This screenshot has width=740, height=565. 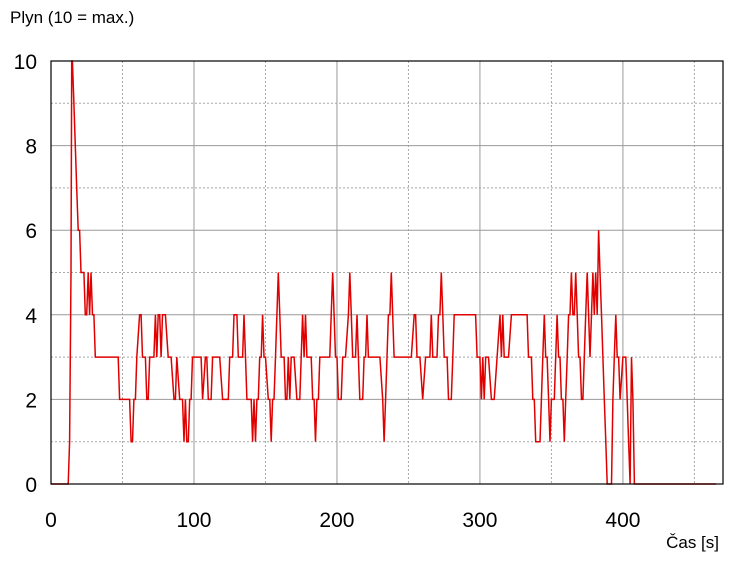 What do you see at coordinates (31, 231) in the screenshot?
I see `y-tick-label: 6` at bounding box center [31, 231].